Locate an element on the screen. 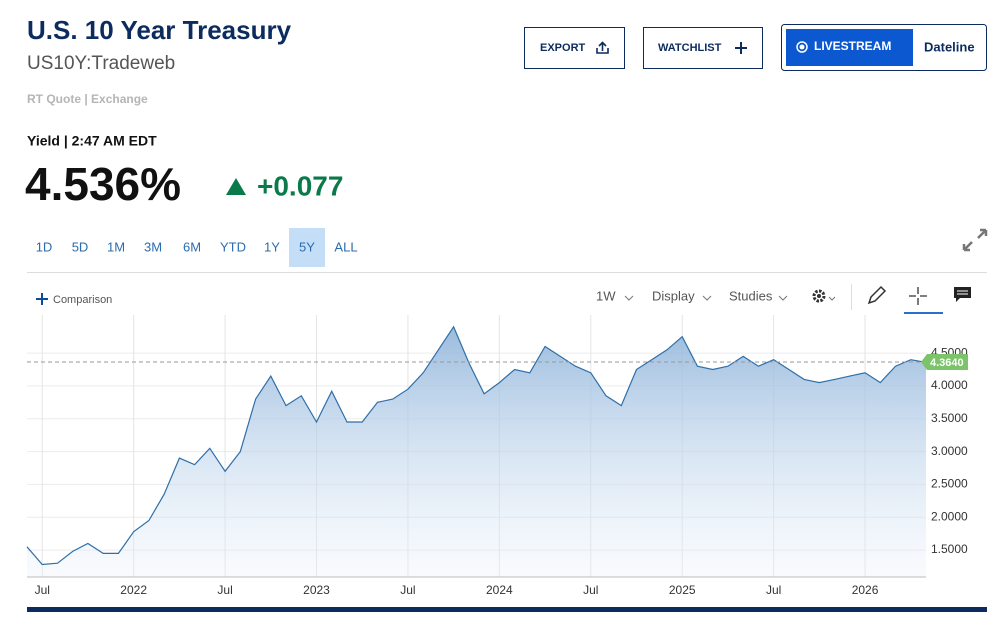 This screenshot has height=619, width=991. live-icon-dot is located at coordinates (802, 47).